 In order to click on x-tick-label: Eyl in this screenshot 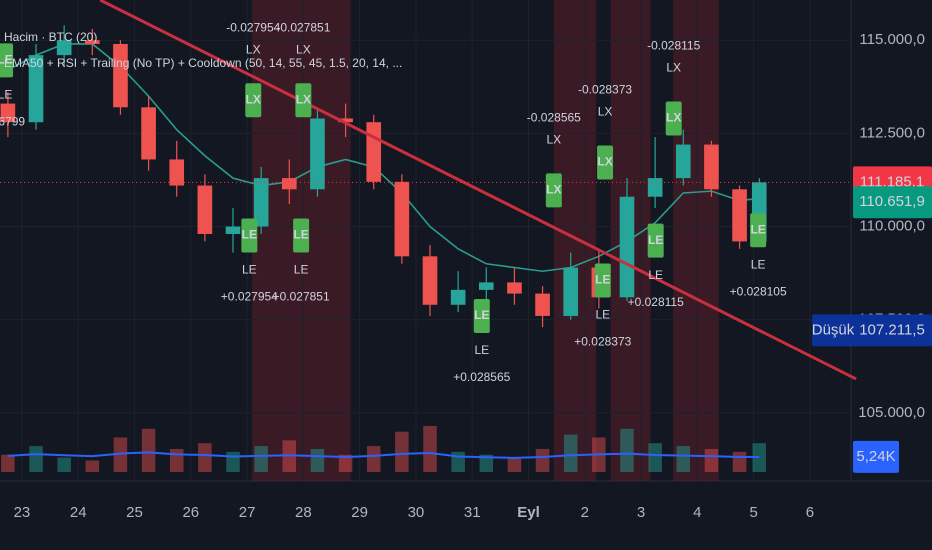, I will do `click(528, 512)`.